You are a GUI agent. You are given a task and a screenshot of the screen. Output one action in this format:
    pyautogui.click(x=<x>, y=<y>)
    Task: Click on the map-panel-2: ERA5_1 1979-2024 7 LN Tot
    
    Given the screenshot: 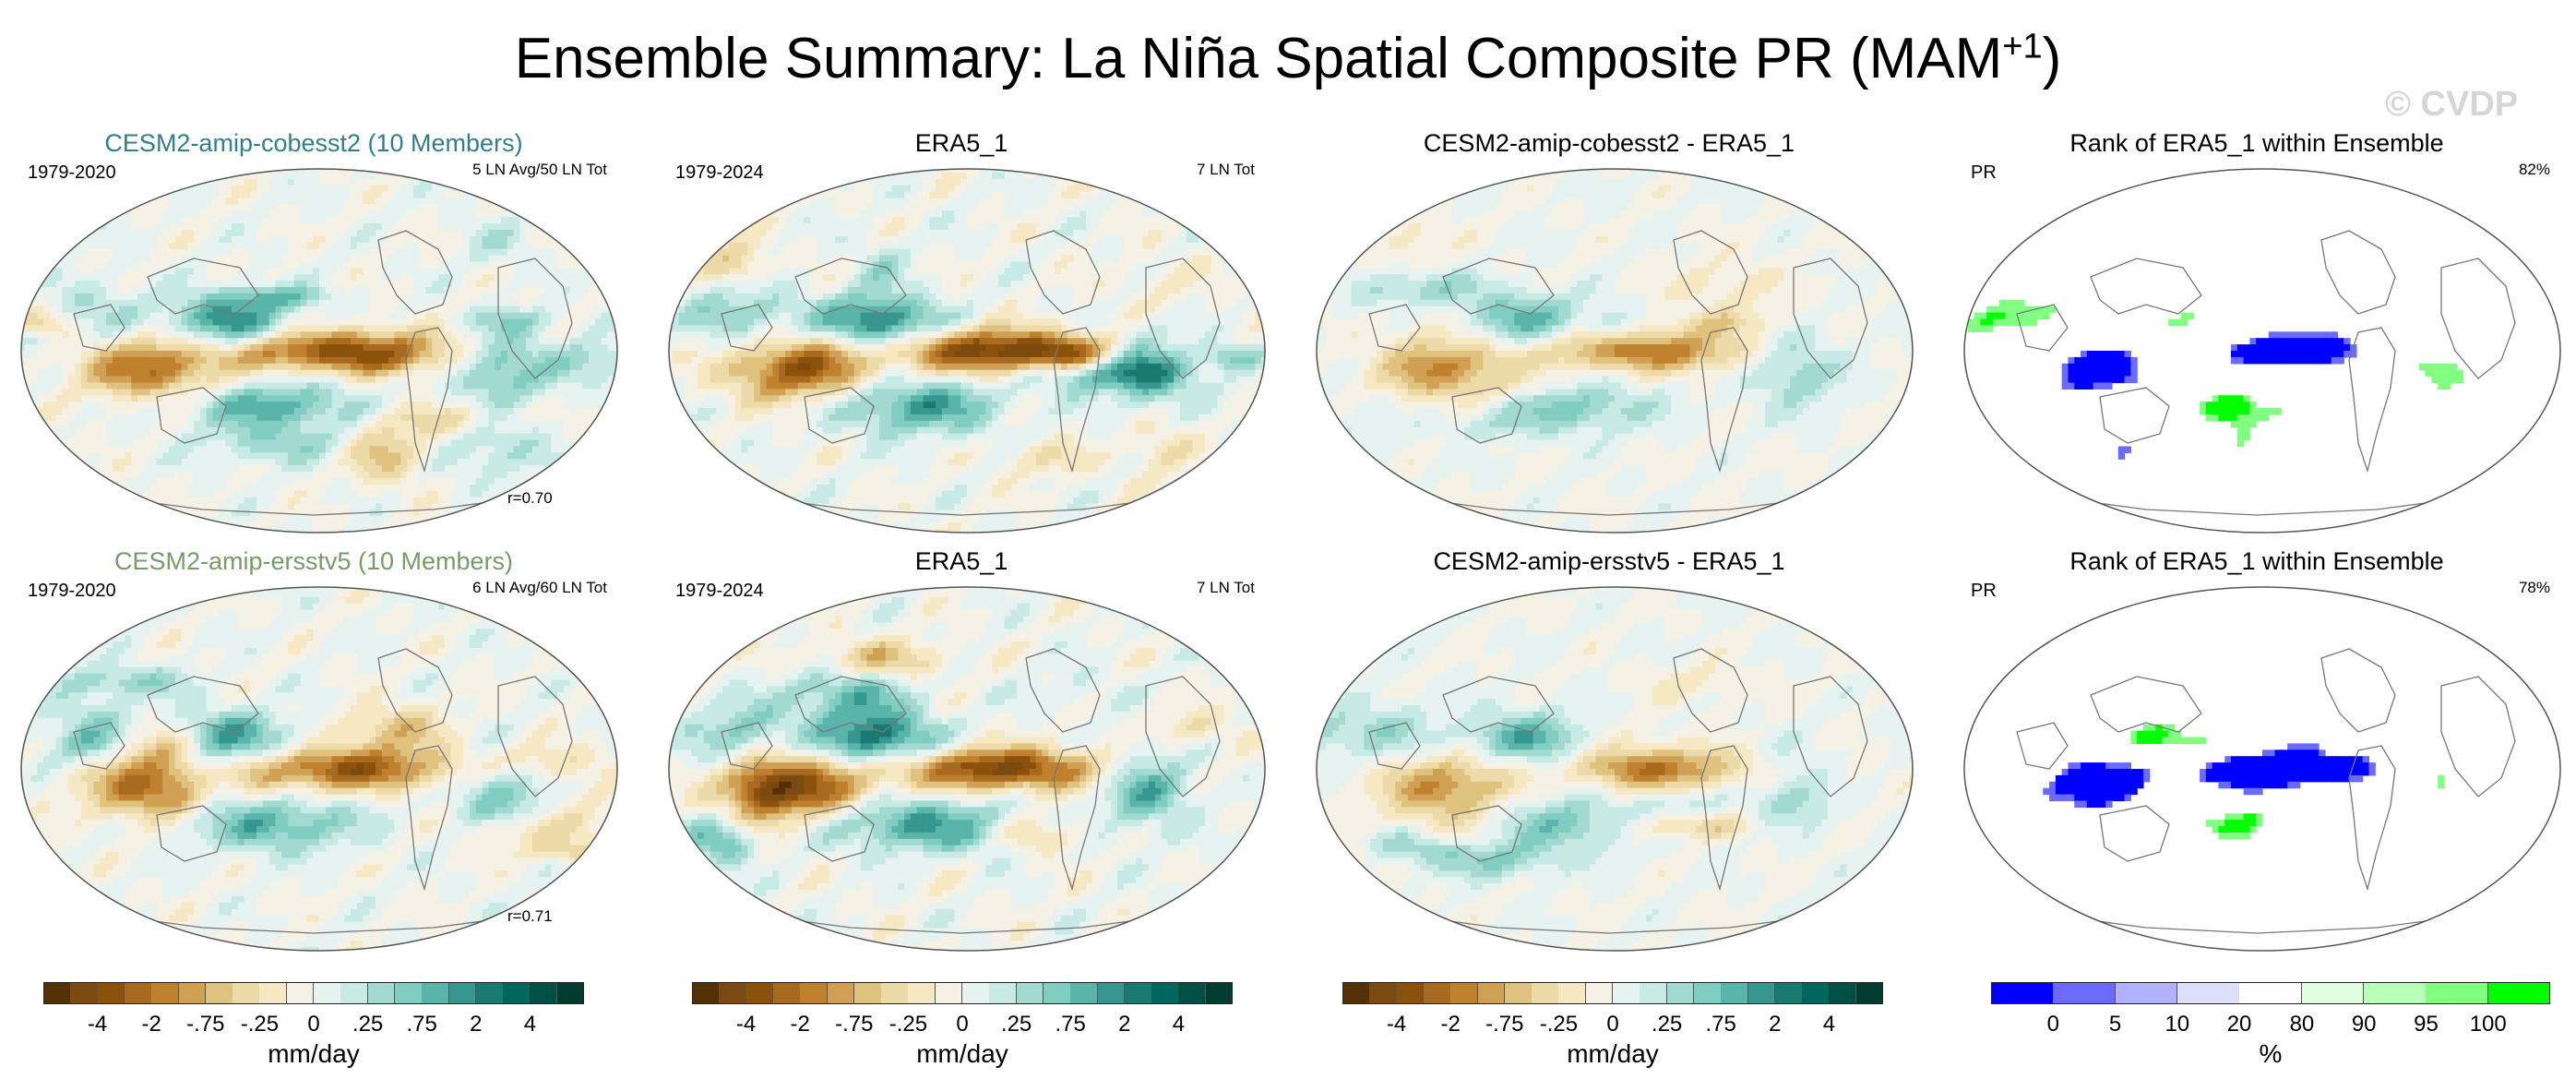 What is the action you would take?
    pyautogui.click(x=962, y=332)
    